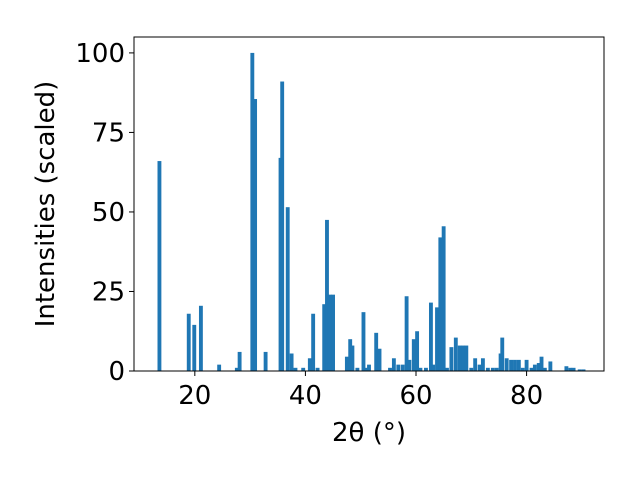 This screenshot has height=480, width=640. Describe the element at coordinates (116, 372) in the screenshot. I see `y-tick-label: 0` at that location.